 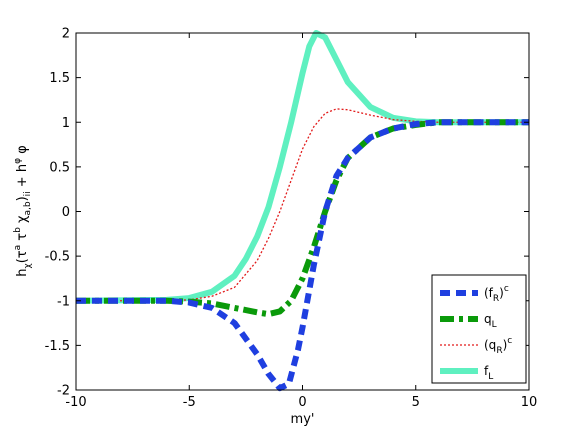 I want to click on legend-label-1: qL, so click(x=490, y=321).